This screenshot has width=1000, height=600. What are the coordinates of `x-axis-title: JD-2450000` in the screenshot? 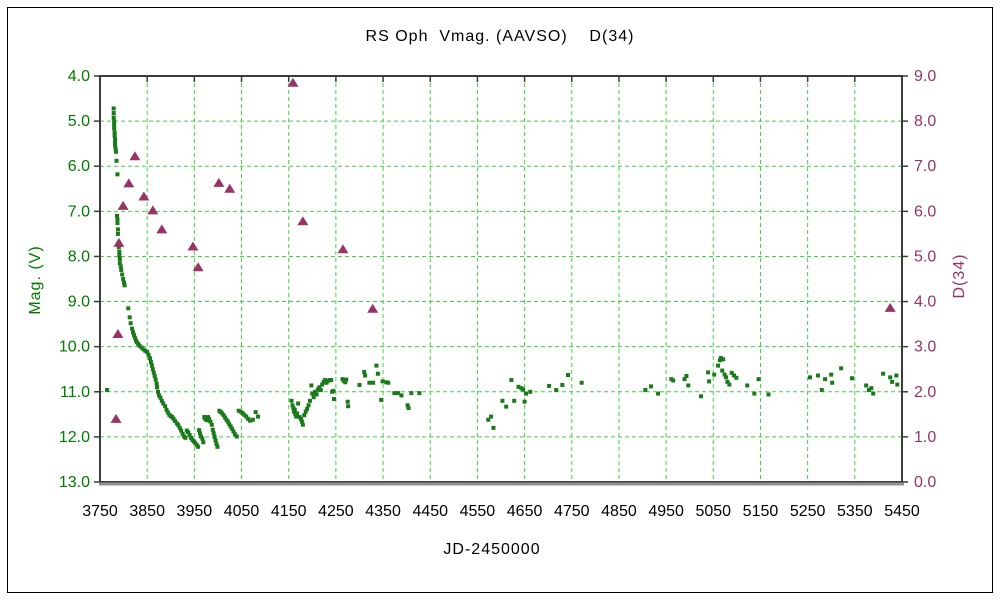 It's located at (492, 549).